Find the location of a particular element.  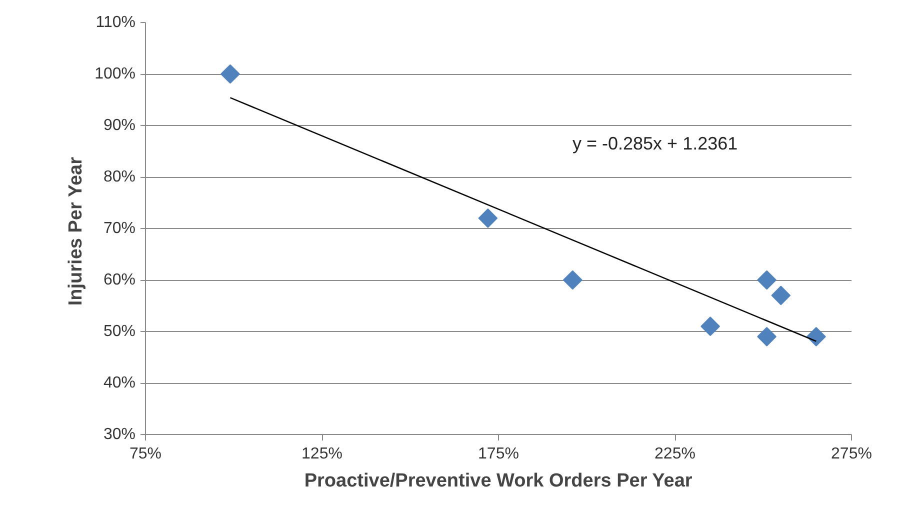

x-tick-label: 125% is located at coordinates (322, 454).